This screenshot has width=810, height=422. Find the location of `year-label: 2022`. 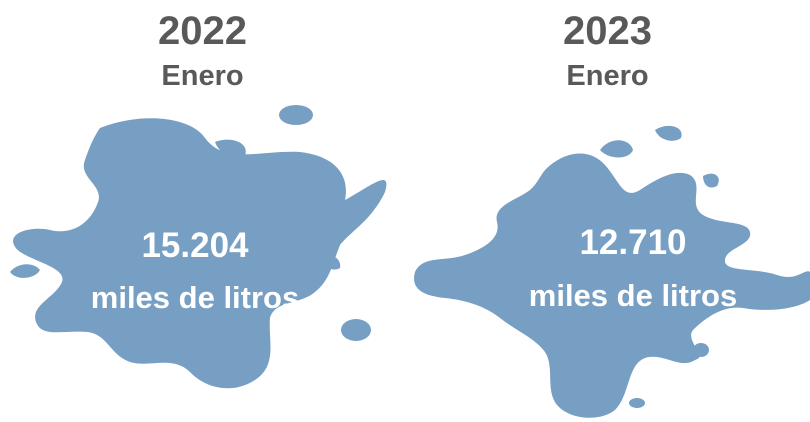

year-label: 2022 is located at coordinates (202, 31).